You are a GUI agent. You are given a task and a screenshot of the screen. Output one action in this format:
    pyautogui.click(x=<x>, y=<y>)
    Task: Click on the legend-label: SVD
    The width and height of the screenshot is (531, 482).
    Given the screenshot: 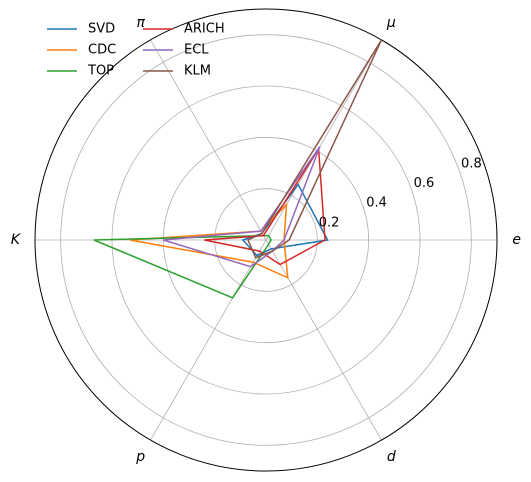 What is the action you would take?
    pyautogui.click(x=101, y=29)
    